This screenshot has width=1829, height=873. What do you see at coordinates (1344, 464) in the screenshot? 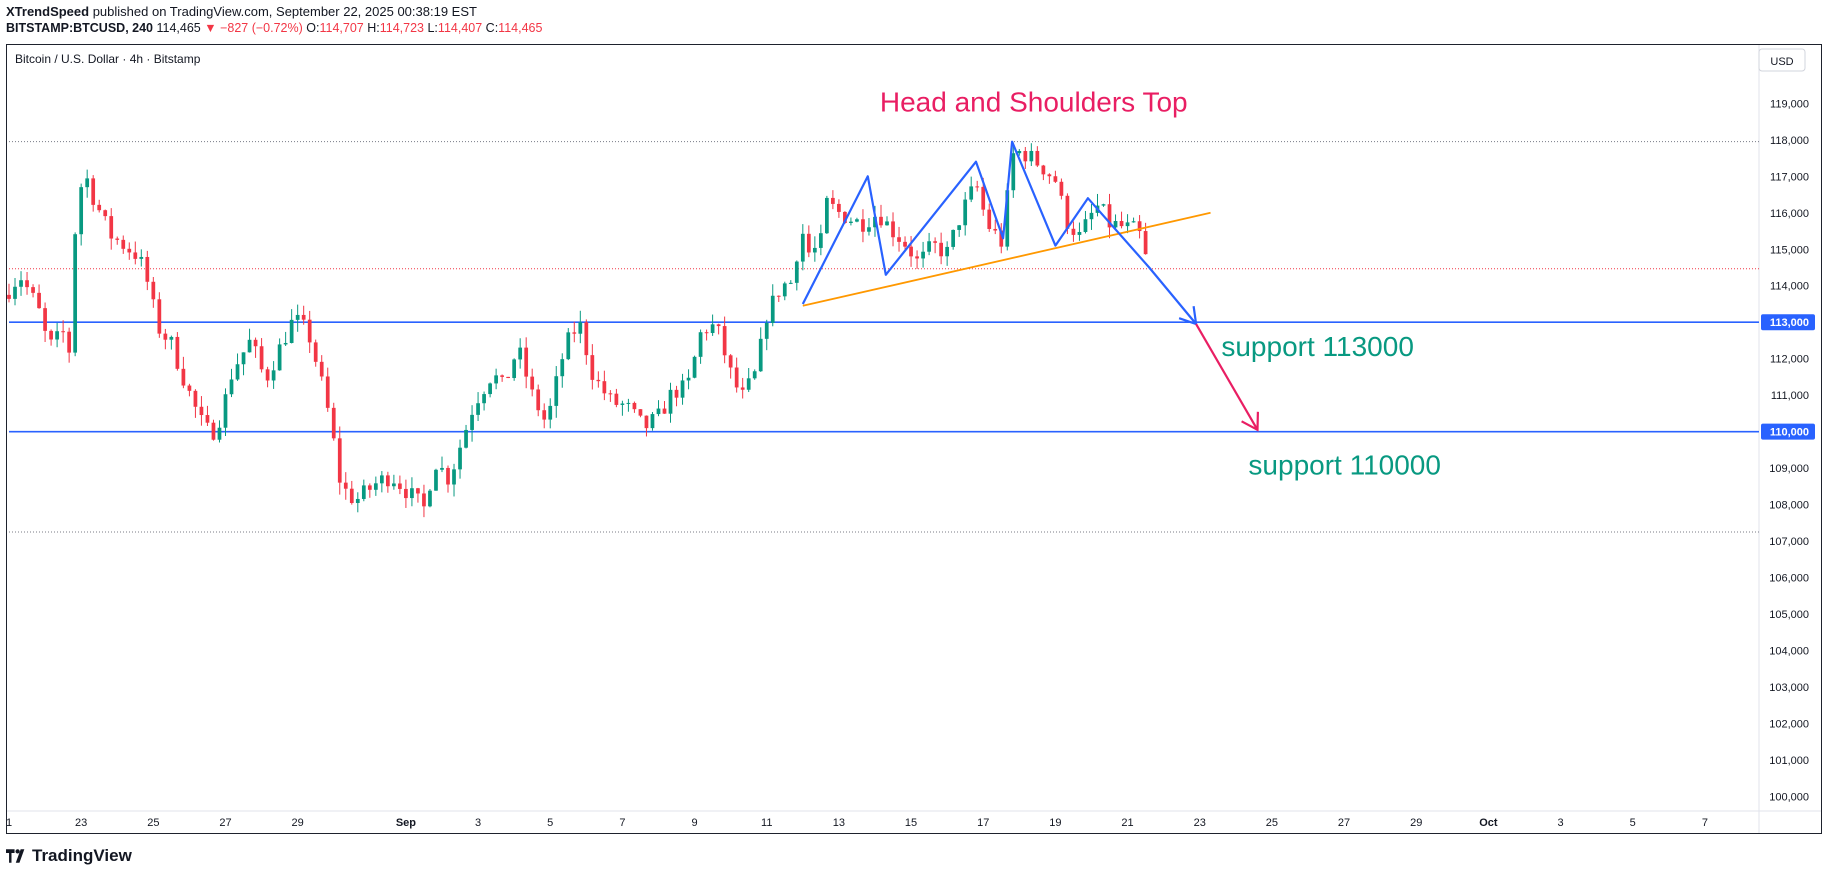
I see `support-label-2: support 110000` at bounding box center [1344, 464].